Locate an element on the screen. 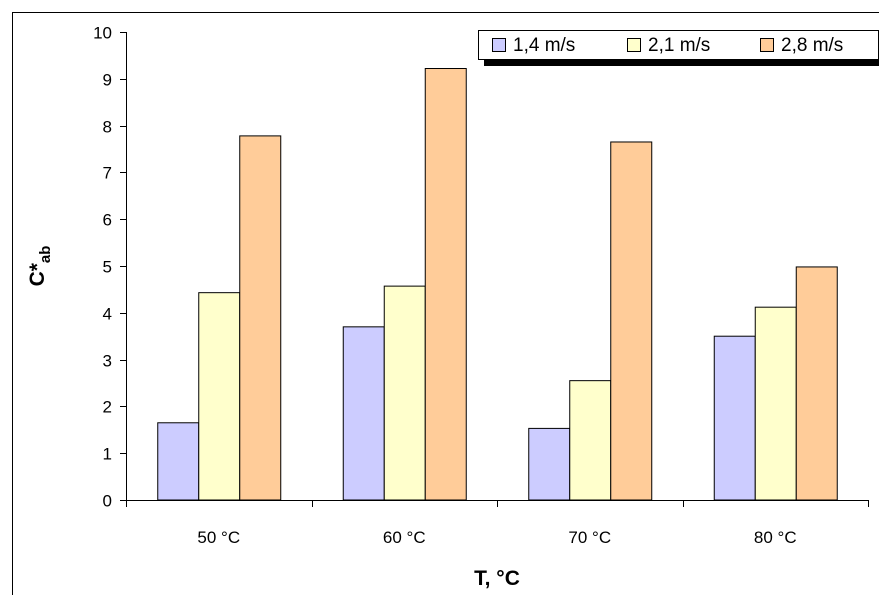 Image resolution: width=879 pixels, height=595 pixels. y-axis-title: C*ab is located at coordinates (40, 266).